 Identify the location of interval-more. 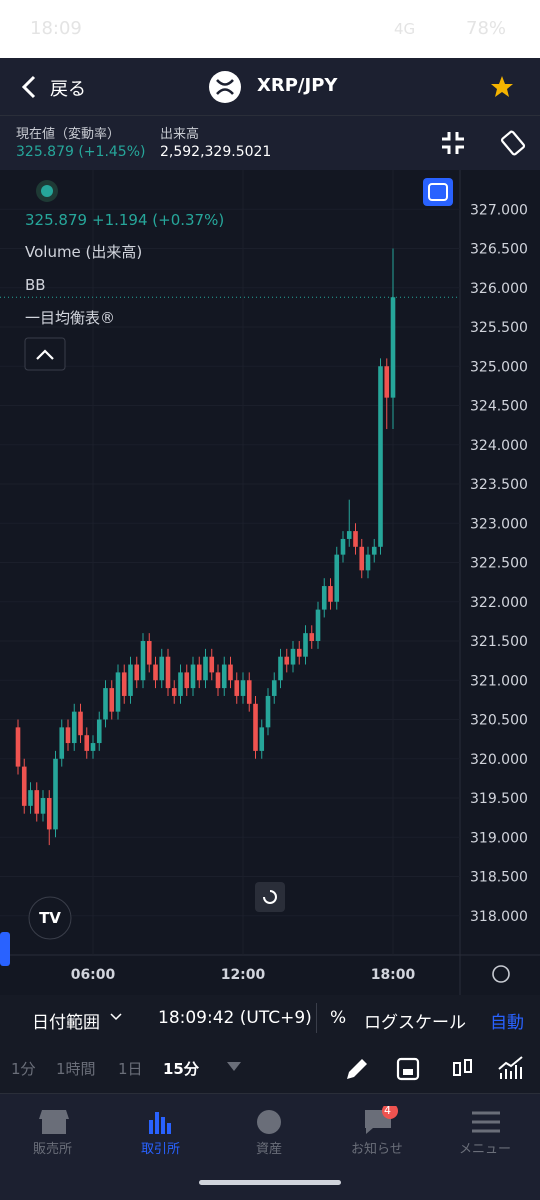
(234, 1067).